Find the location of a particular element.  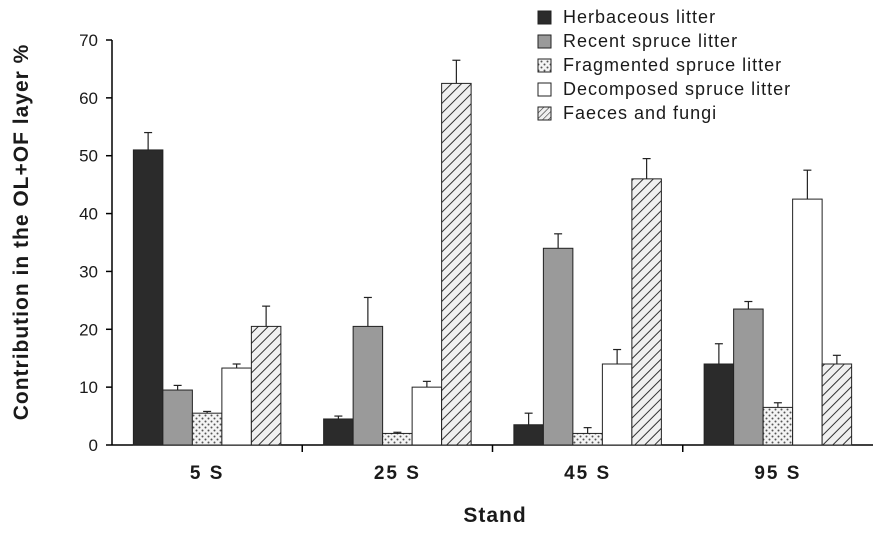

legend-label-herbaceous-litter: Herbaceous litter is located at coordinates (639, 17).